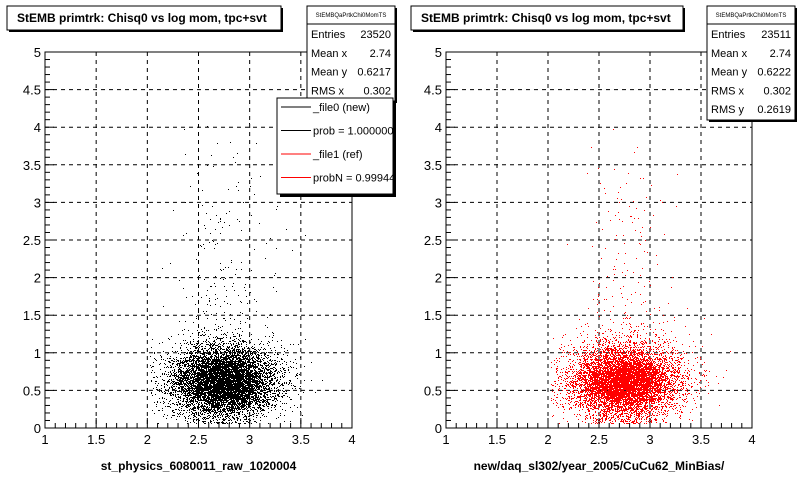  Describe the element at coordinates (374, 73) in the screenshot. I see `stats-value: 0.6217` at that location.